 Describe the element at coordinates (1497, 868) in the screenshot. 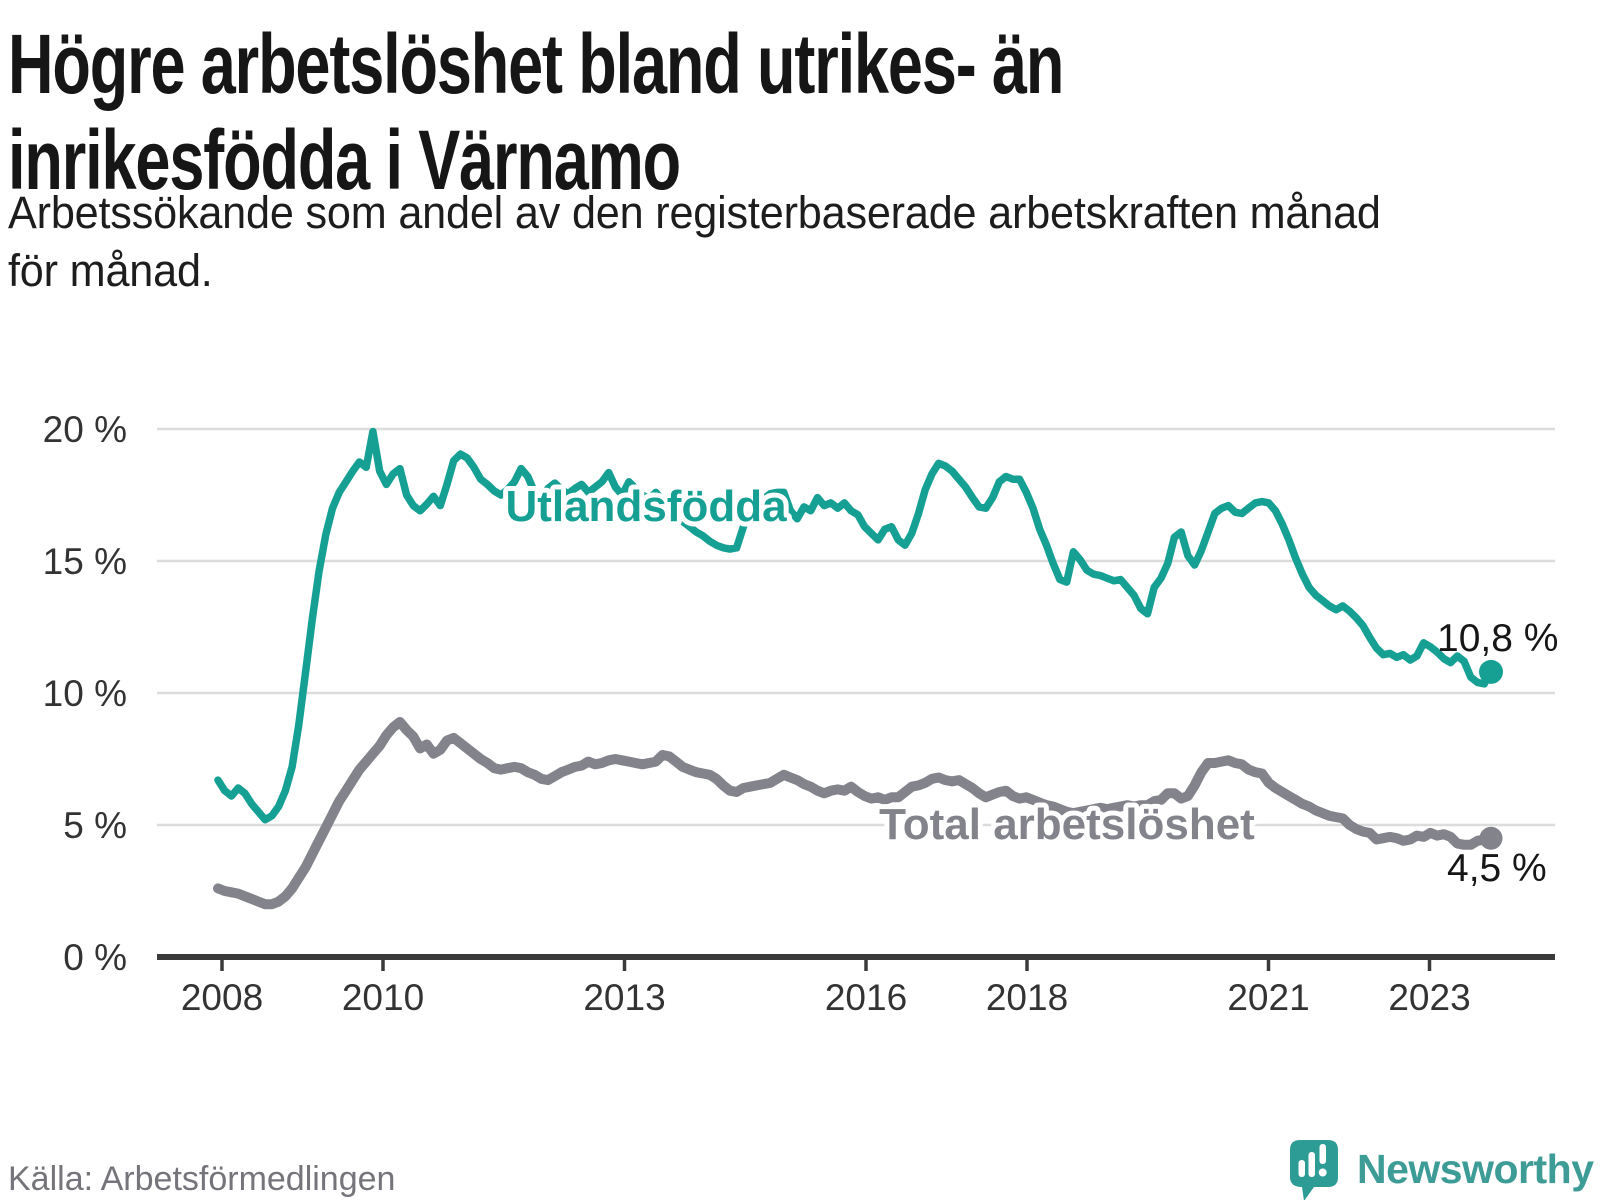

I see `total-end-value-label: 4,5 %` at that location.